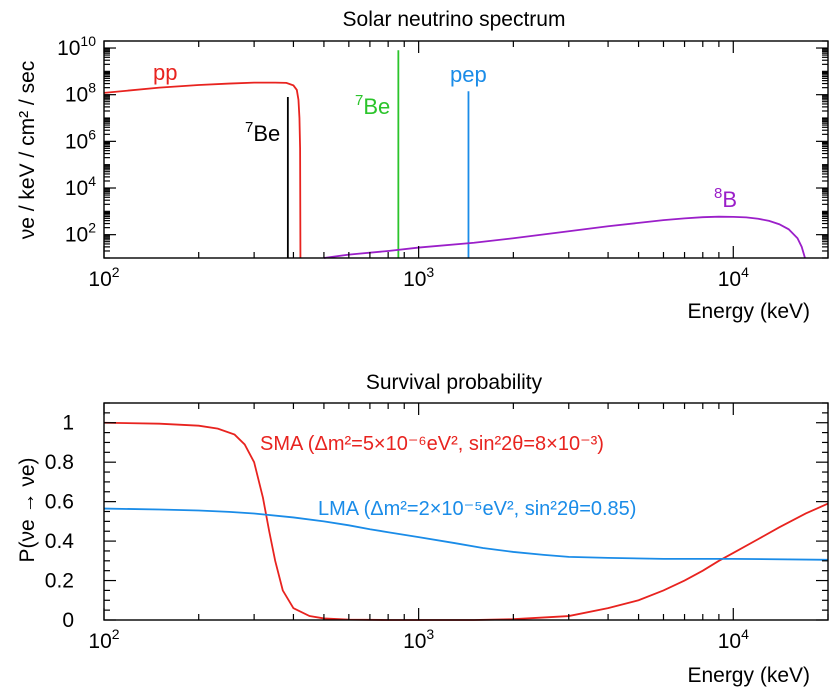 The image size is (830, 695). Describe the element at coordinates (59, 502) in the screenshot. I see `survival-y-tick-label: 0.6` at that location.